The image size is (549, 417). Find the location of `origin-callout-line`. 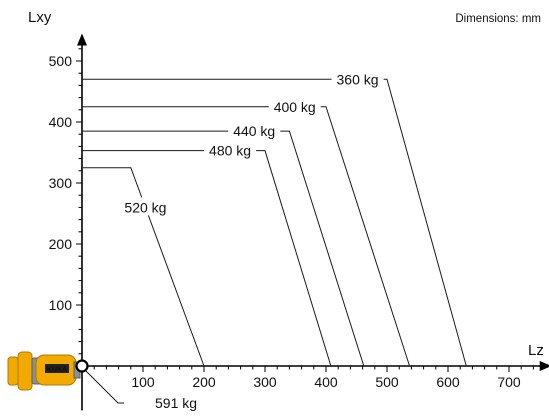

origin-callout-line is located at coordinates (104, 387).